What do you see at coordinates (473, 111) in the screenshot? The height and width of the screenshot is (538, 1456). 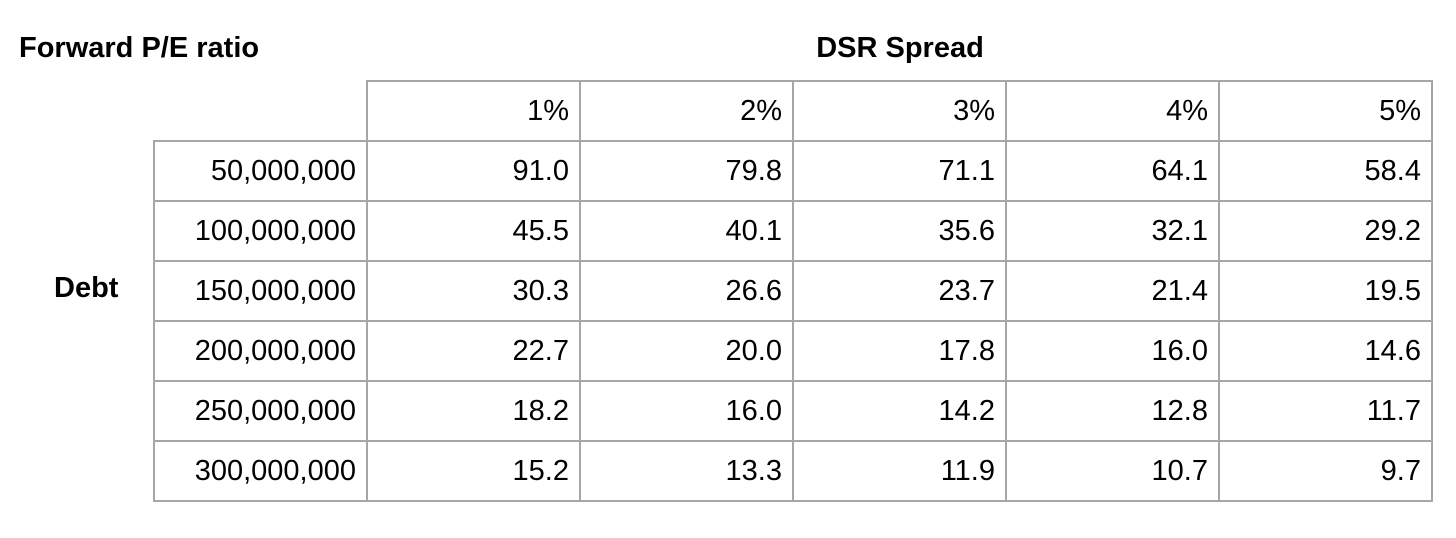 I see `column-header-cell: 1%` at bounding box center [473, 111].